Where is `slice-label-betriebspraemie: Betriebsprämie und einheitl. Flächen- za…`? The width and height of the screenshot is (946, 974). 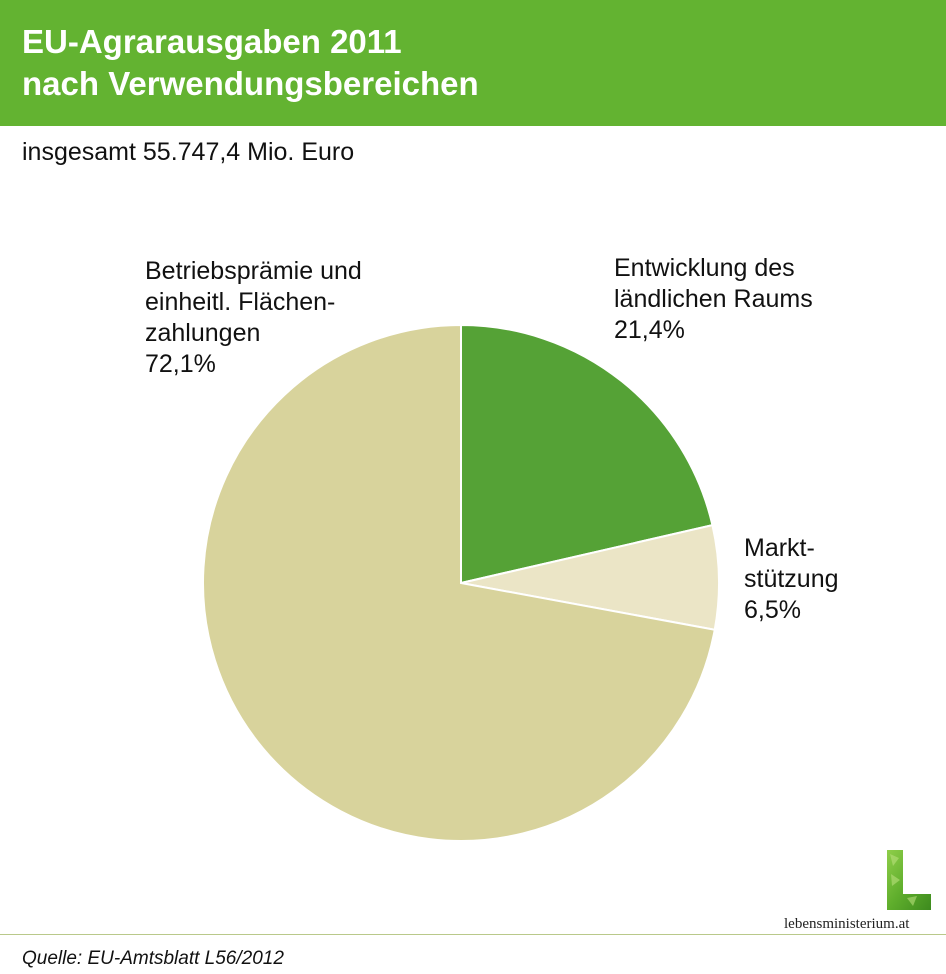
slice-label-betriebspraemie: Betriebsprämie und einheitl. Flächen- za… is located at coordinates (253, 318).